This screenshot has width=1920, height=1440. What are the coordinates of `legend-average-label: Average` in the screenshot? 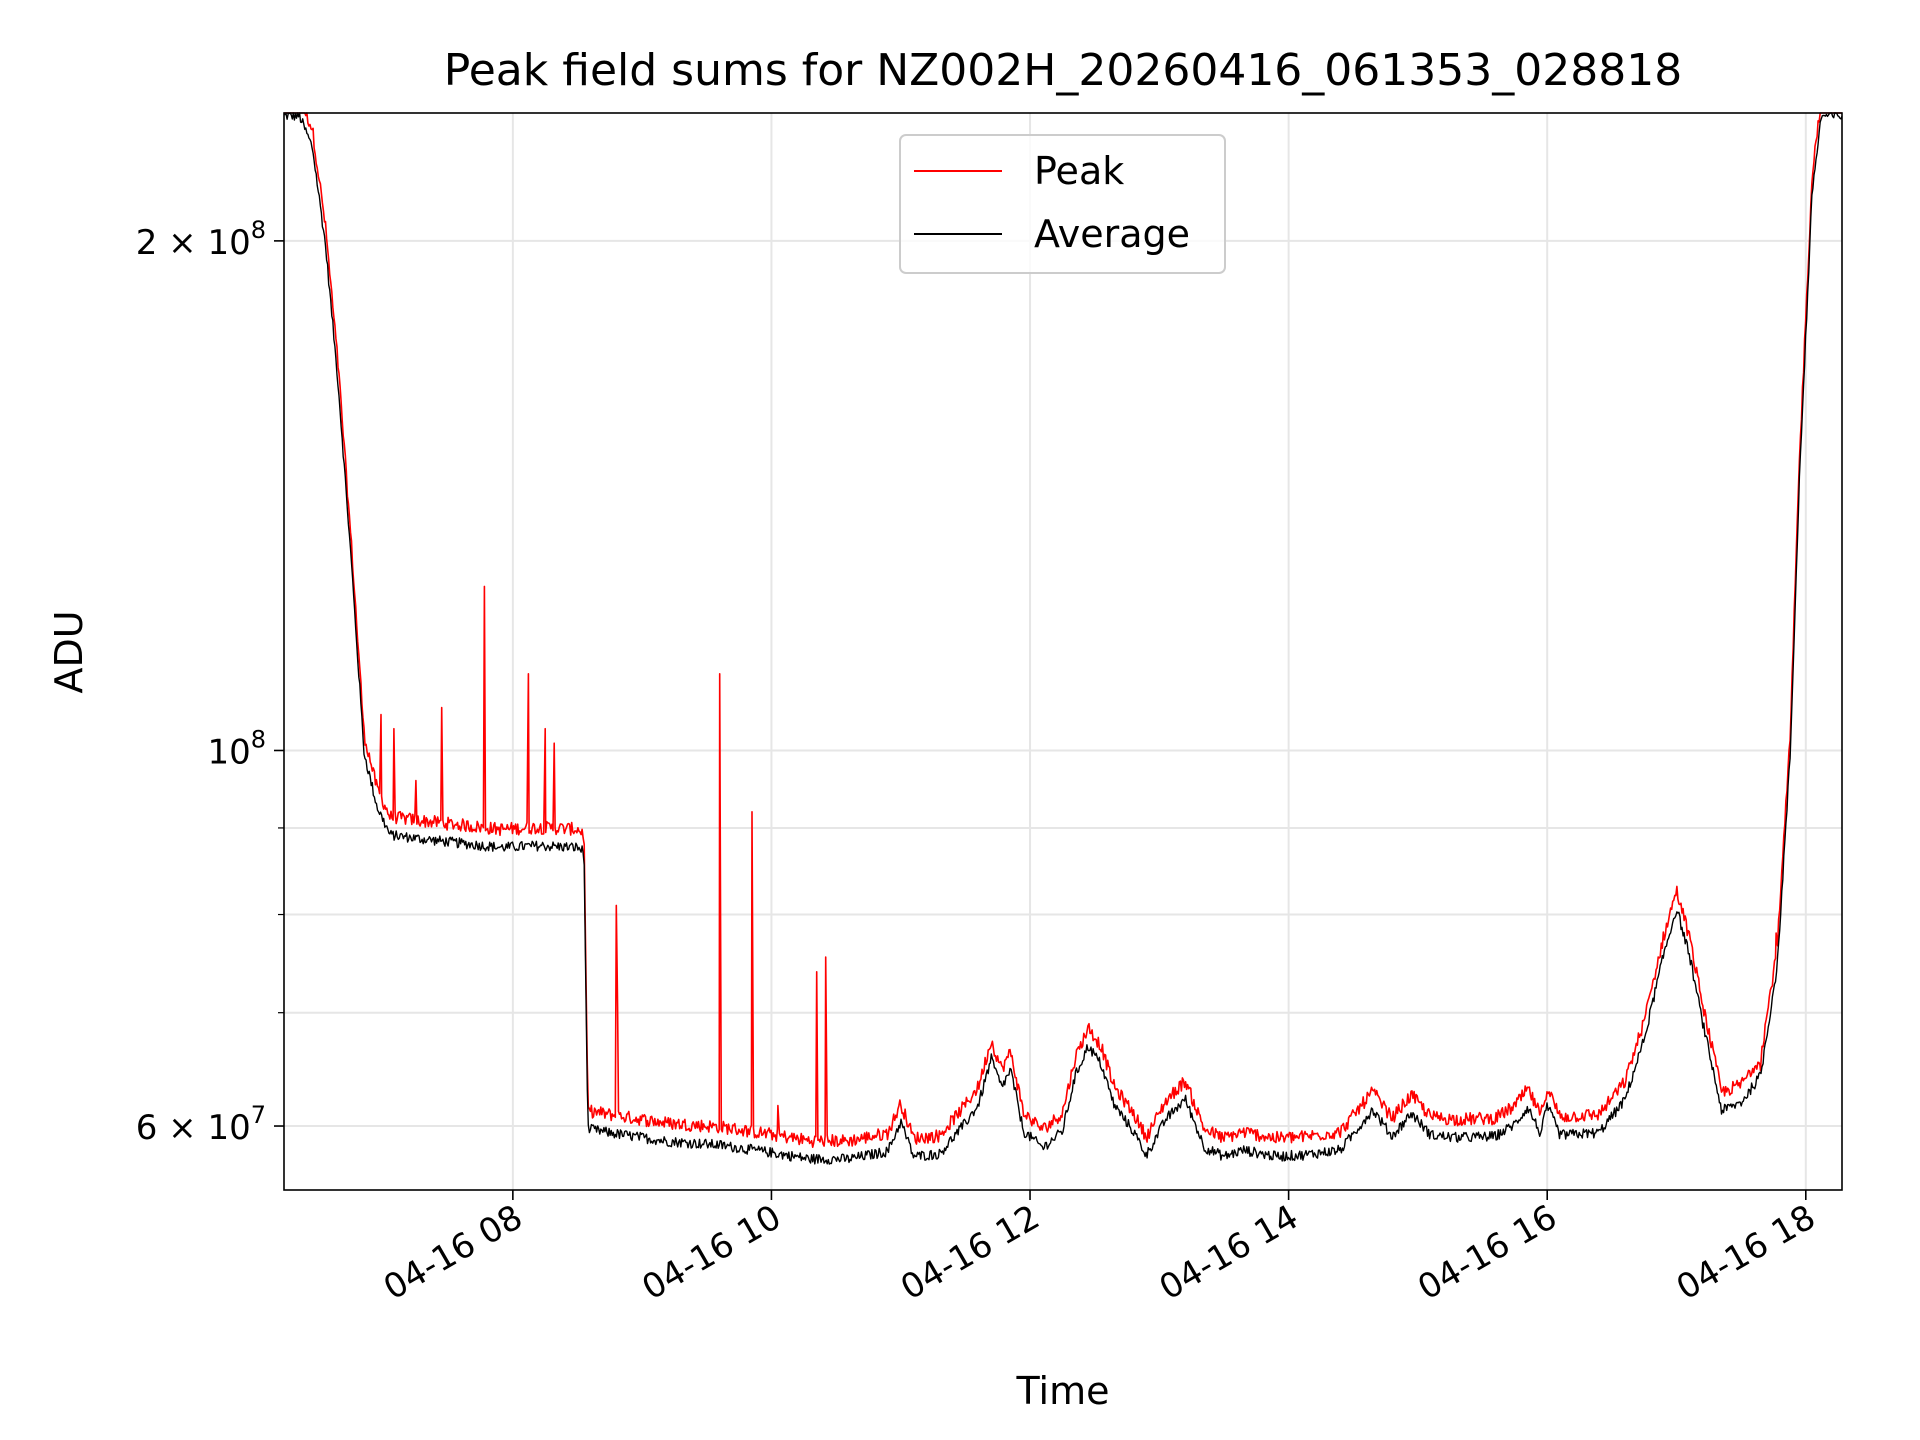 It's located at (1112, 234).